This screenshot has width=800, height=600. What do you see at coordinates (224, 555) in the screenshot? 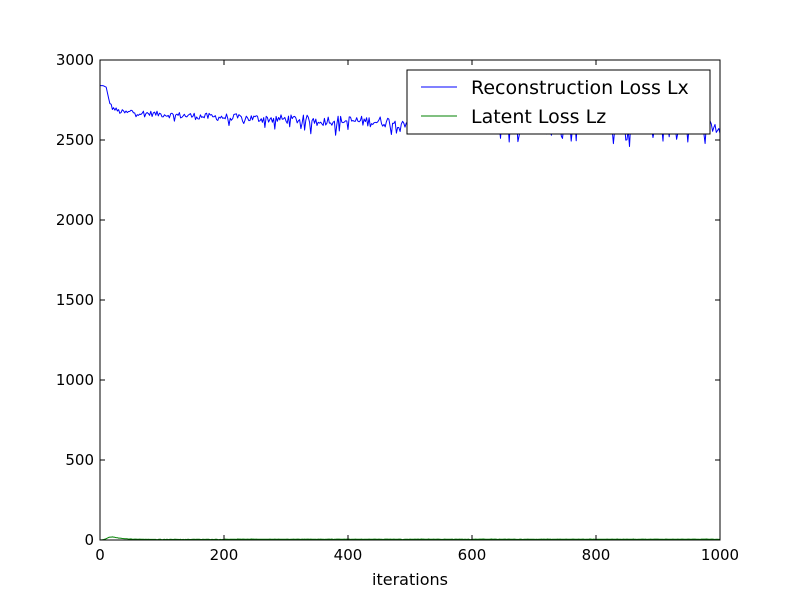
I see `x-tick-label: 200` at bounding box center [224, 555].